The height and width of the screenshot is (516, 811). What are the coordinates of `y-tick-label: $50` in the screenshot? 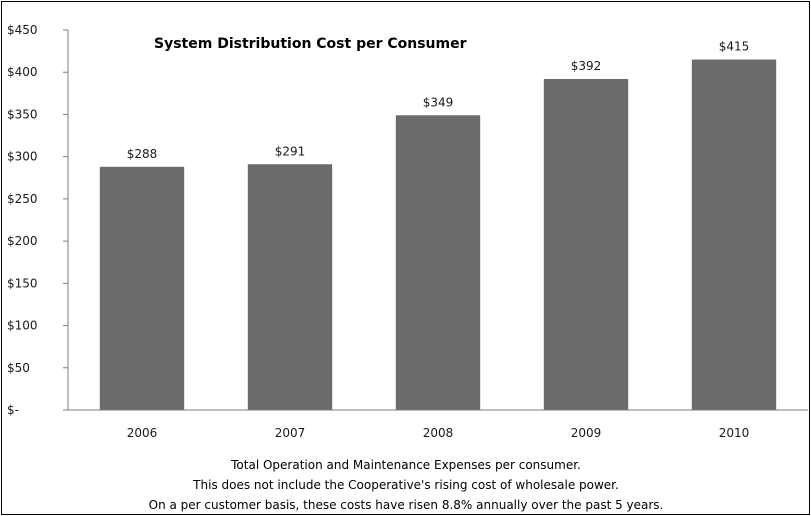 It's located at (18, 368).